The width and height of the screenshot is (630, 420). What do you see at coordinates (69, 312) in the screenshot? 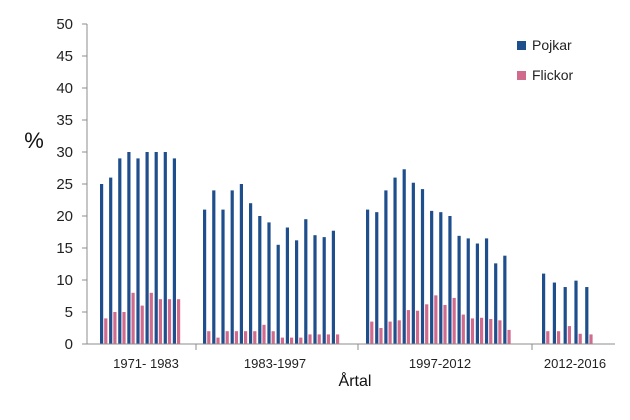
I see `y-tick-label: 5` at bounding box center [69, 312].